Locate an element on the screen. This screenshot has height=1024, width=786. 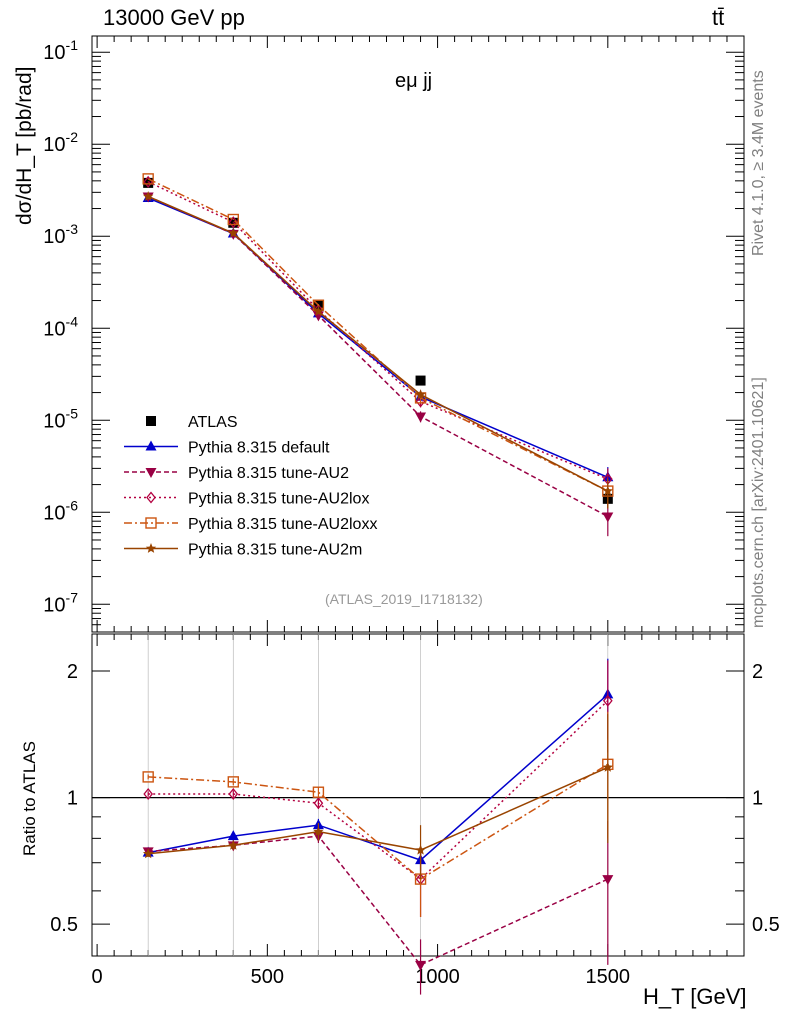
legend-entry: Pythia 8.315 tune-AU2m is located at coordinates (243, 550).